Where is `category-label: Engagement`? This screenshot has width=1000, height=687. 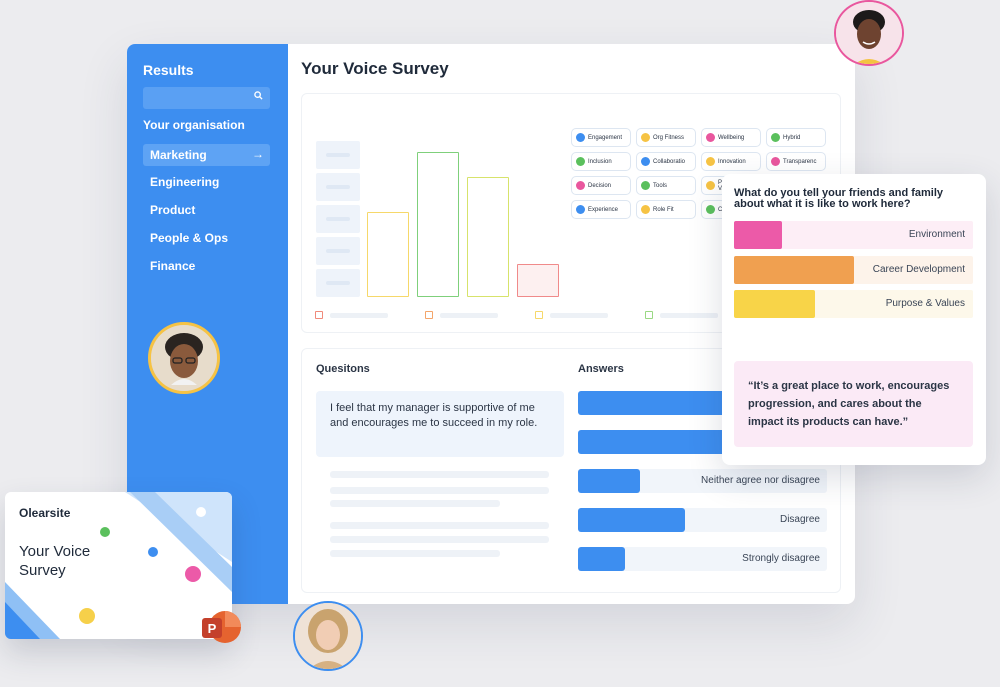 category-label: Engagement is located at coordinates (605, 137).